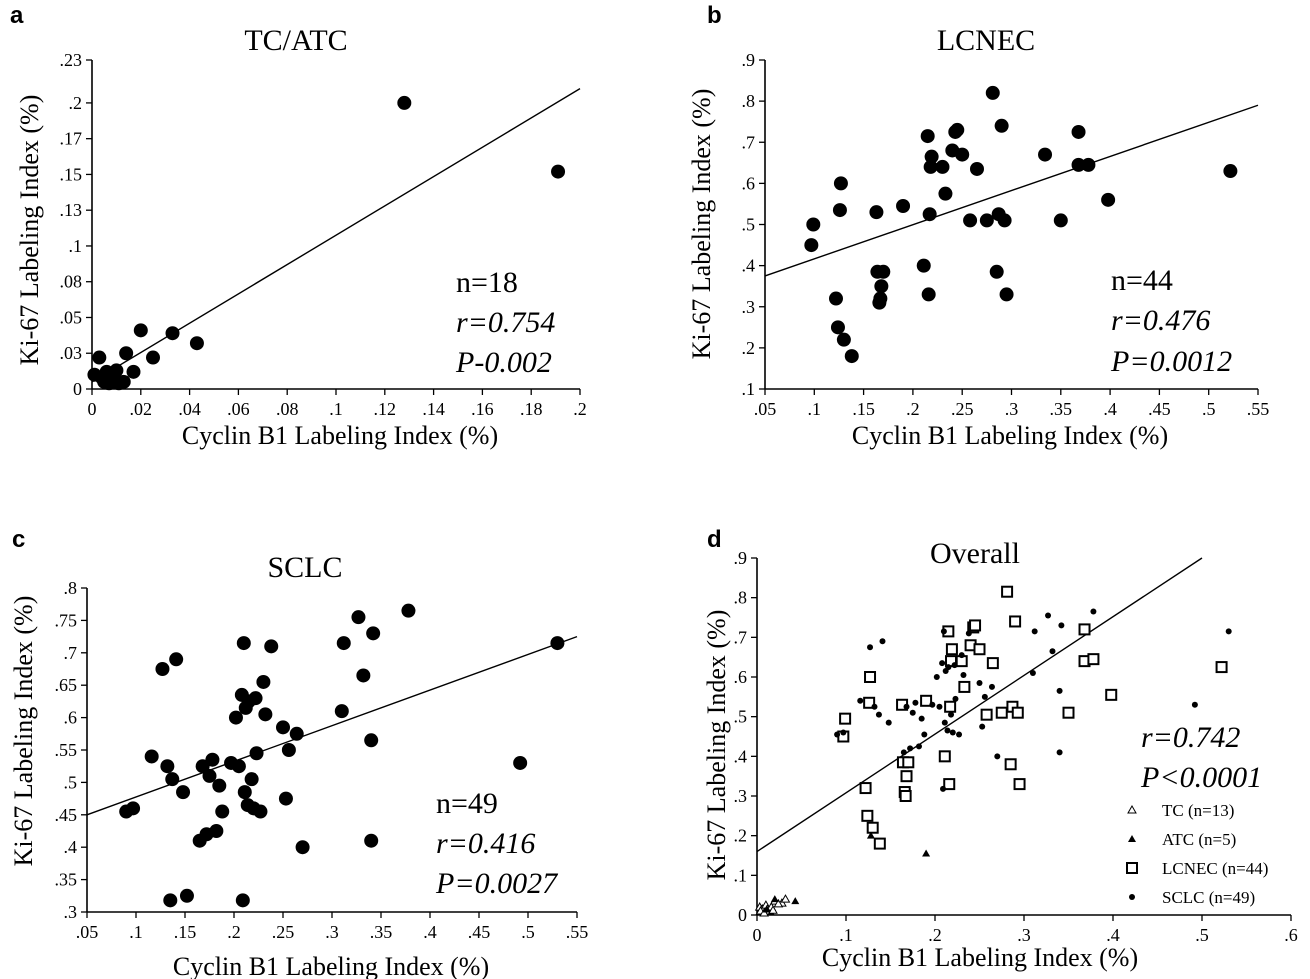 This screenshot has width=1310, height=979. I want to click on legend-marker-atc, so click(1132, 838).